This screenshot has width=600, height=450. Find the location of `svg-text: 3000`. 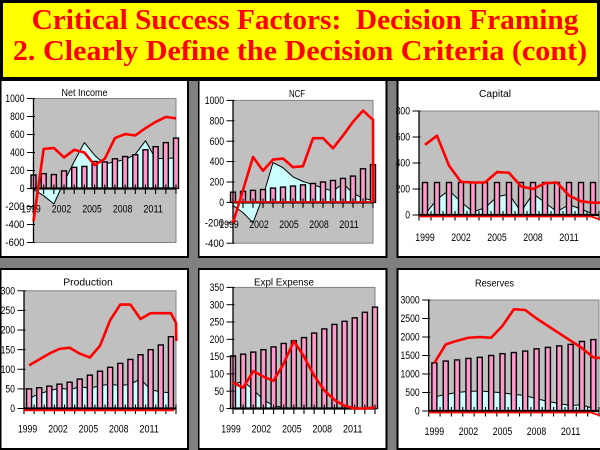

svg-text: 3000 is located at coordinates (410, 301).